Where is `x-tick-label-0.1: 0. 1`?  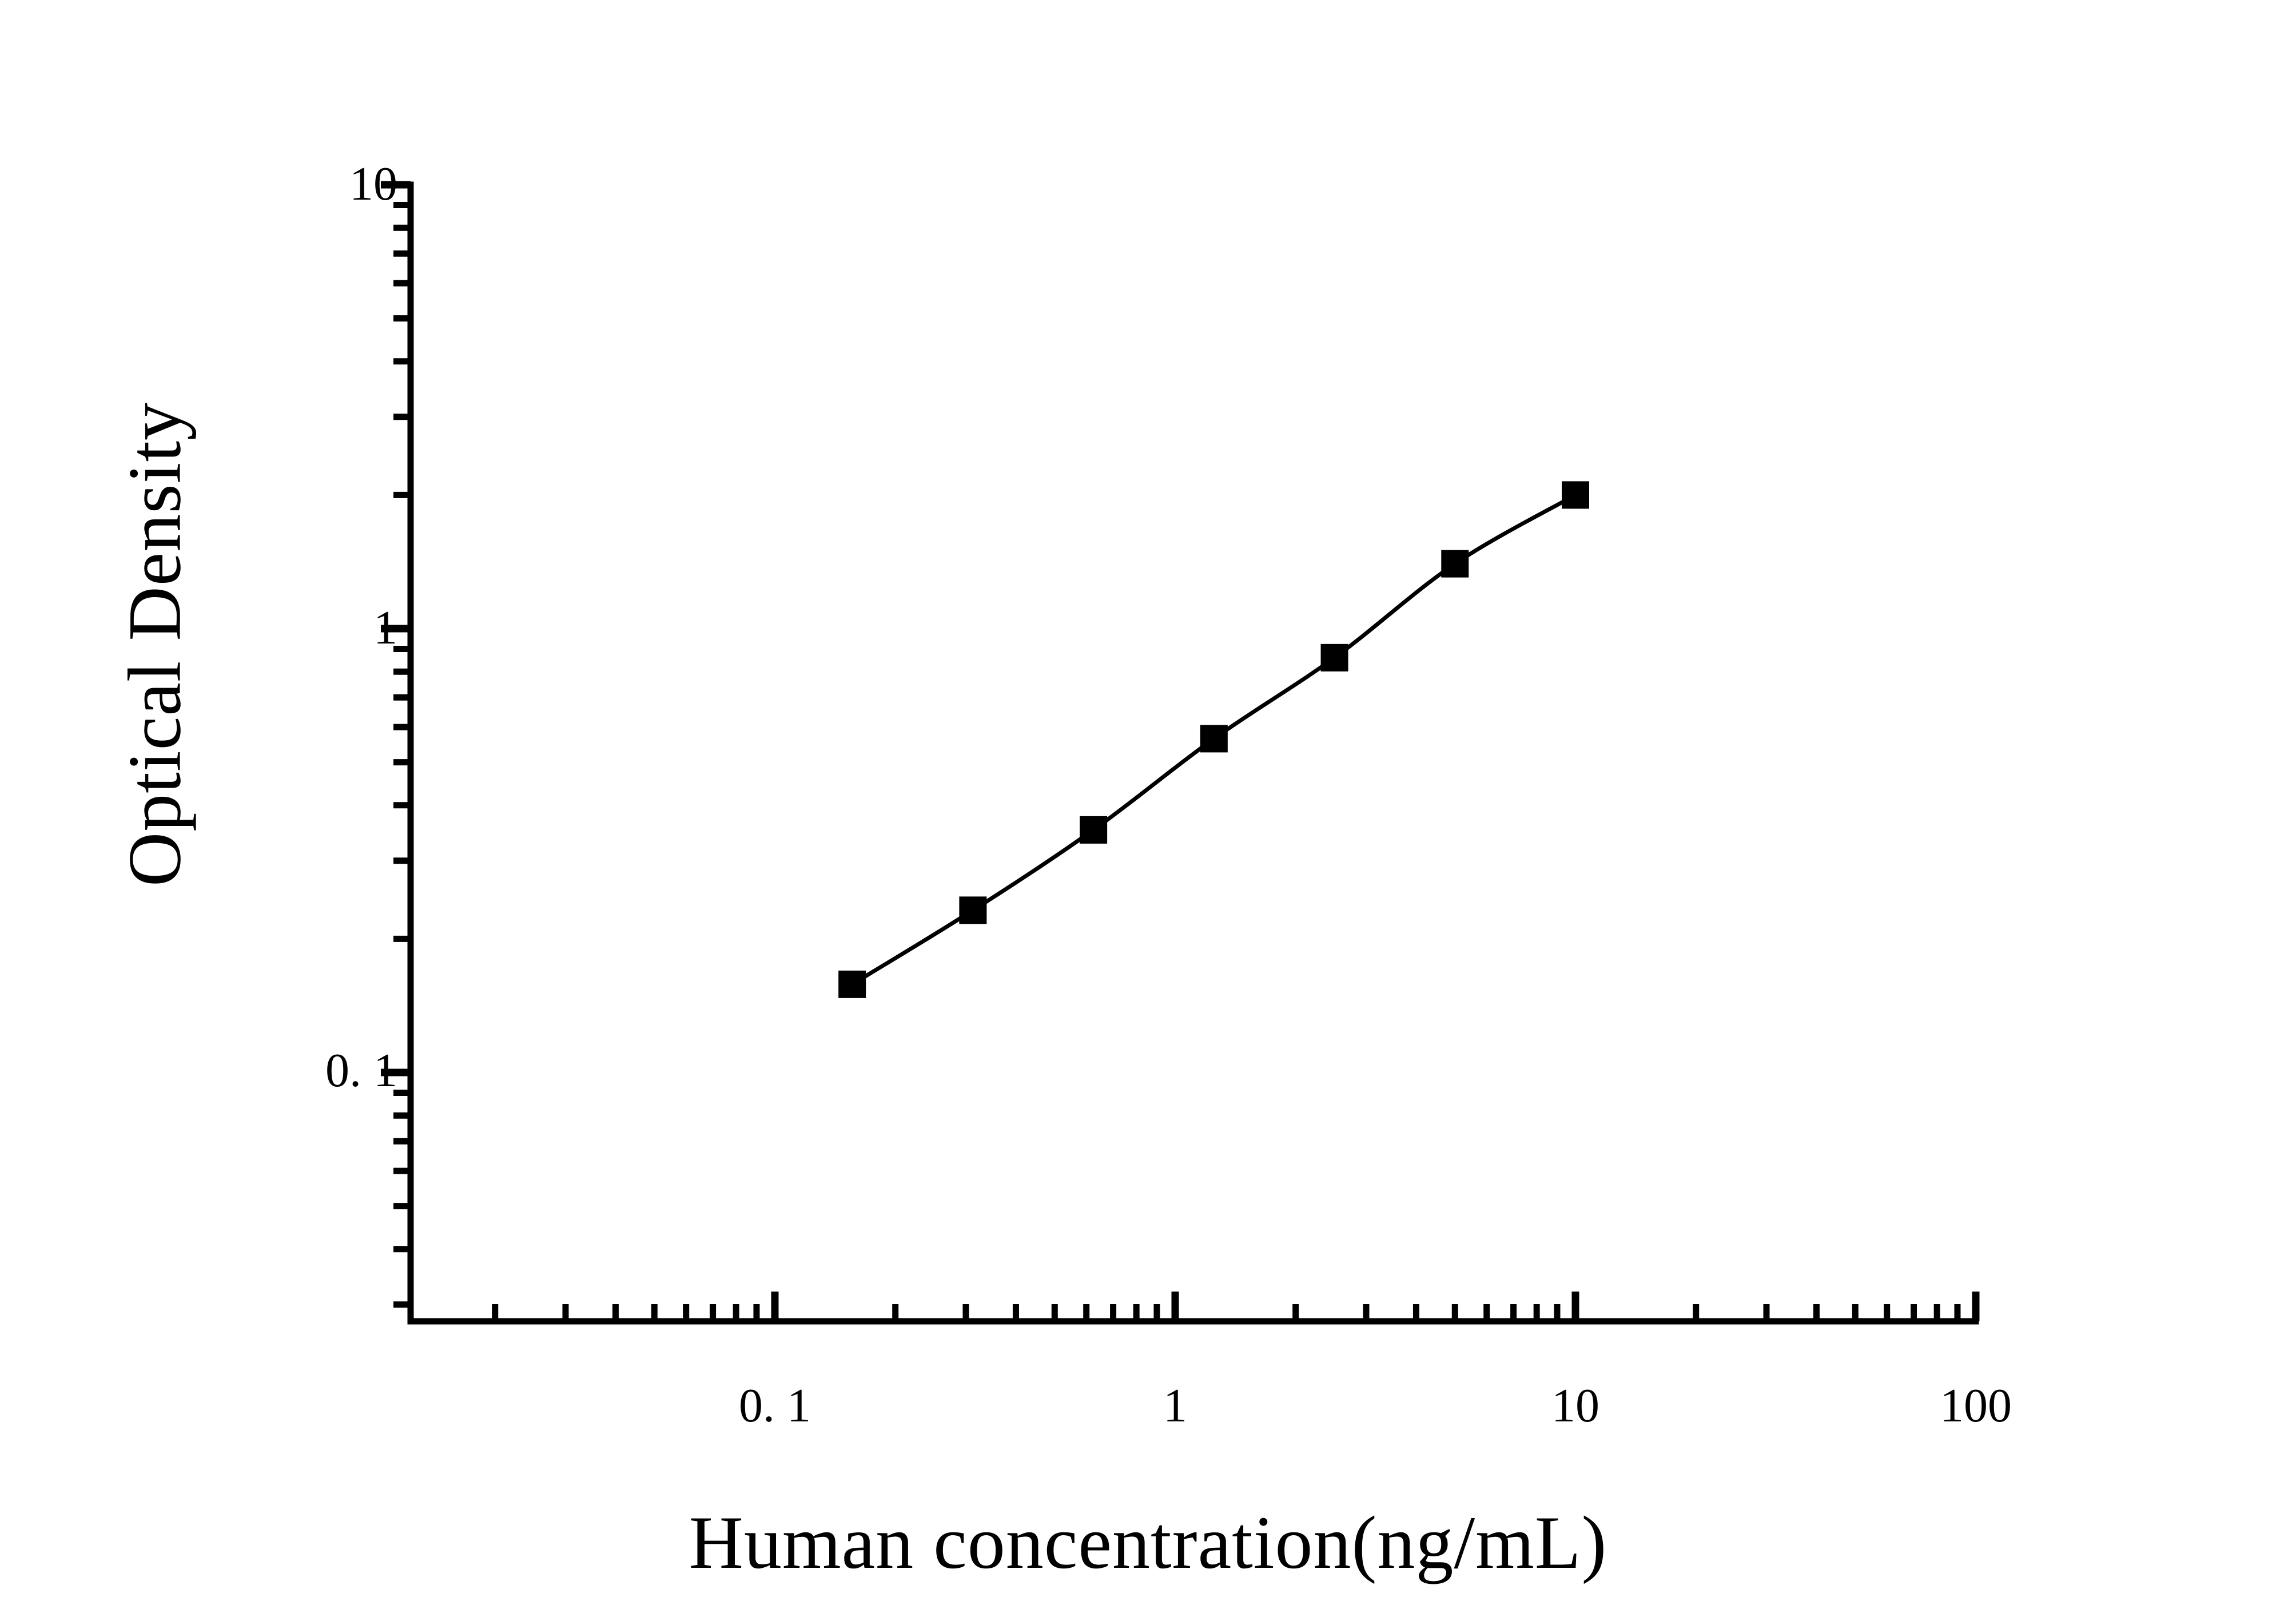
x-tick-label-0.1: 0. 1 is located at coordinates (775, 1405).